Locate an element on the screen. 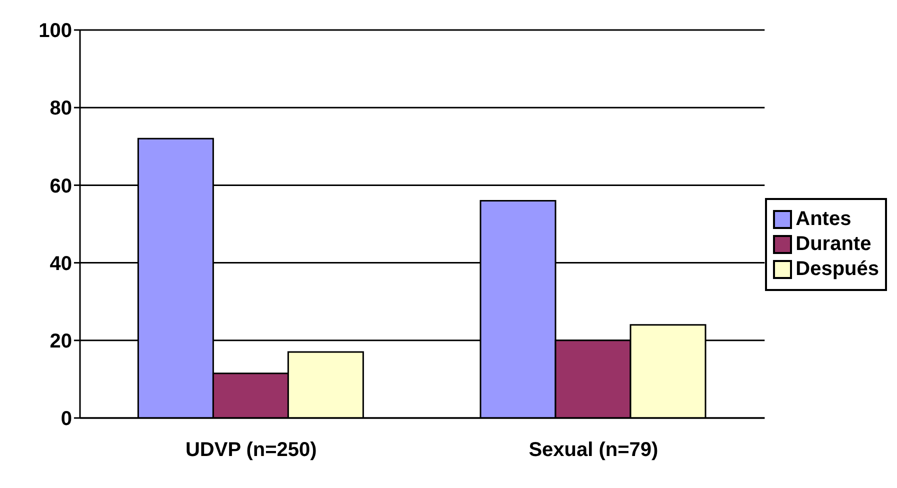 The height and width of the screenshot is (488, 897). y-tick-label: 40 is located at coordinates (61, 263).